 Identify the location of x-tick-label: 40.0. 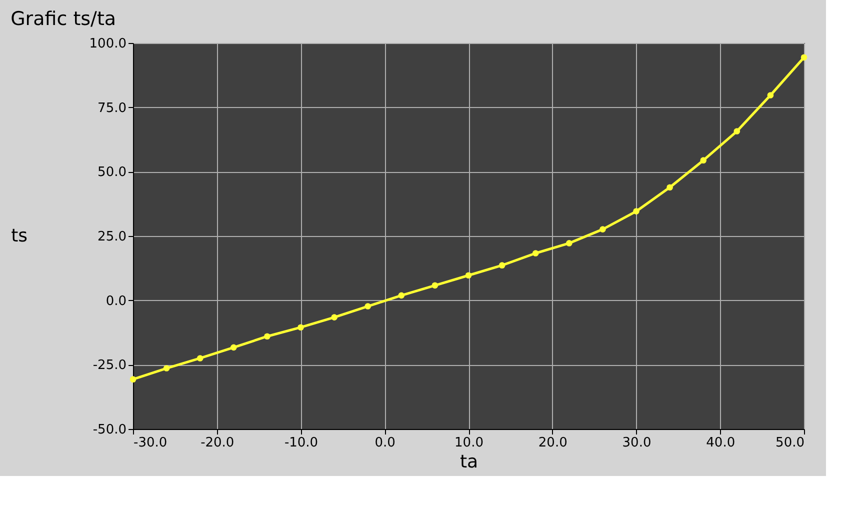
(721, 443).